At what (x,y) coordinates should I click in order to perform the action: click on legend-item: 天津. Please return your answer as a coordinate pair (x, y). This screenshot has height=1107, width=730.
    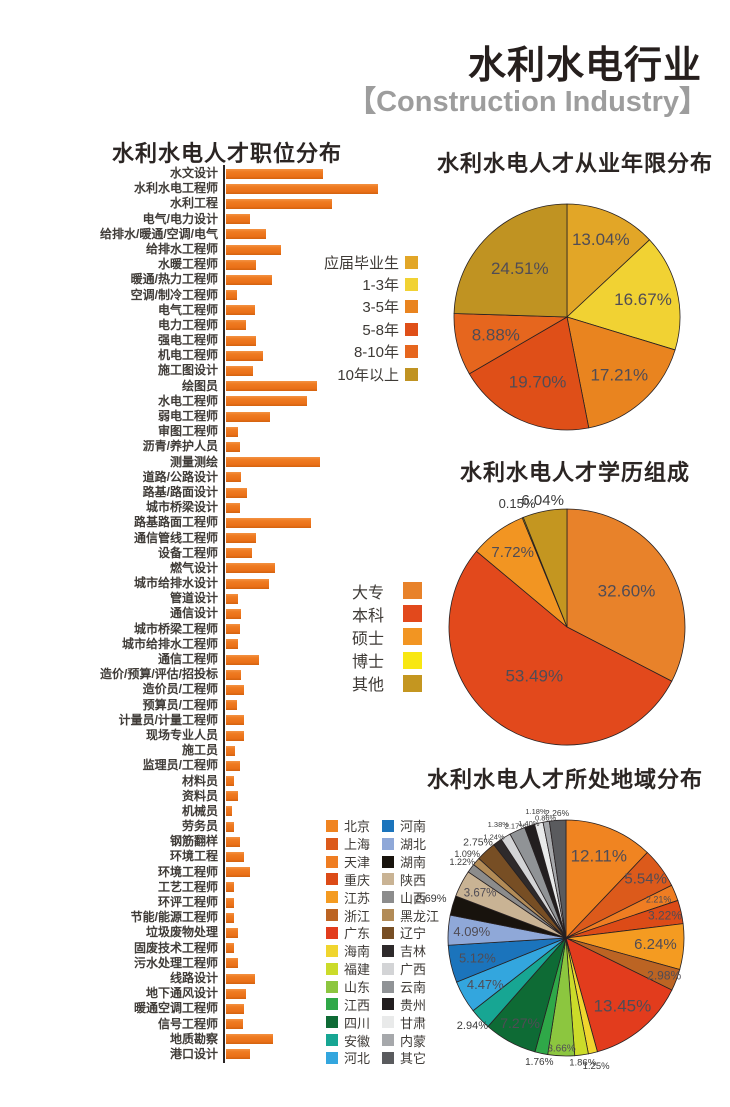
    Looking at the image, I should click on (348, 862).